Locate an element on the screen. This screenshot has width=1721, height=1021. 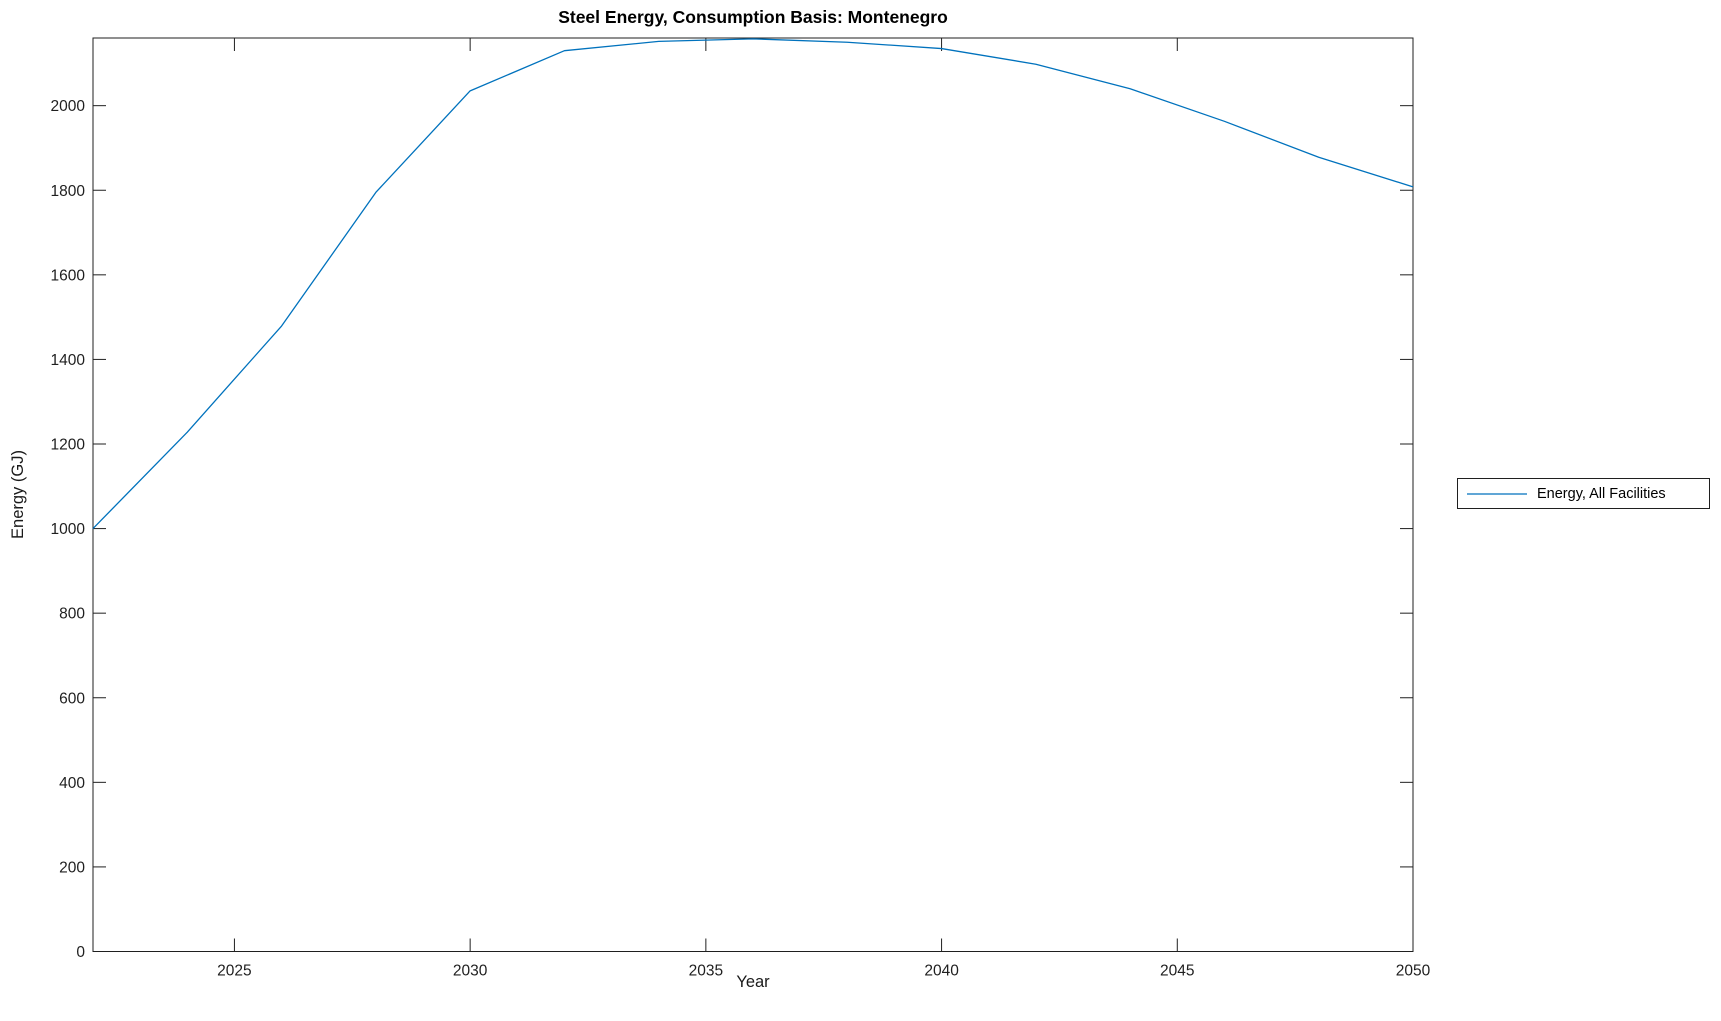
y-tick-label: 0 is located at coordinates (80, 952).